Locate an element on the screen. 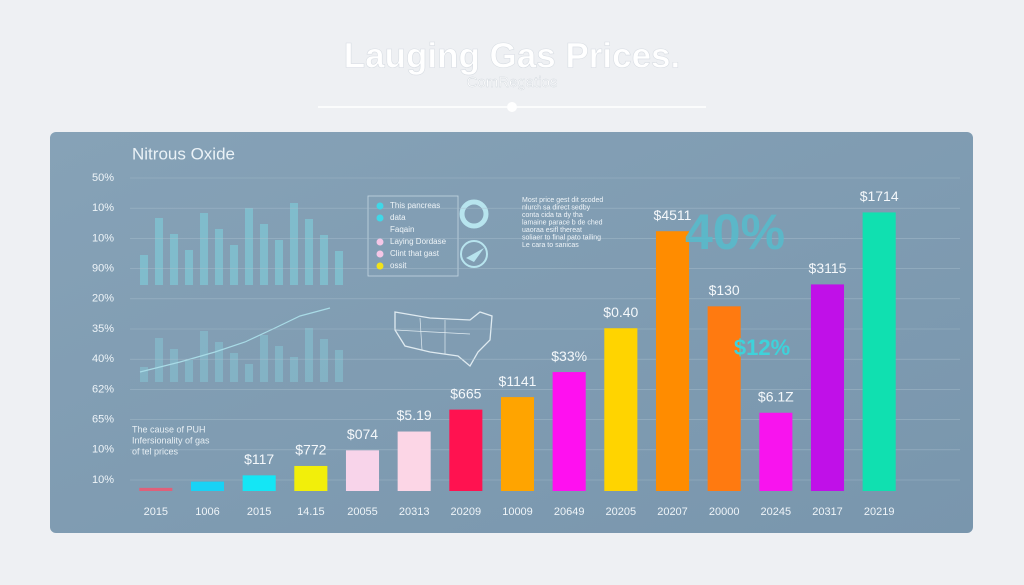 This screenshot has height=585, width=1024. text-block: lamaine parace b de ched is located at coordinates (562, 222).